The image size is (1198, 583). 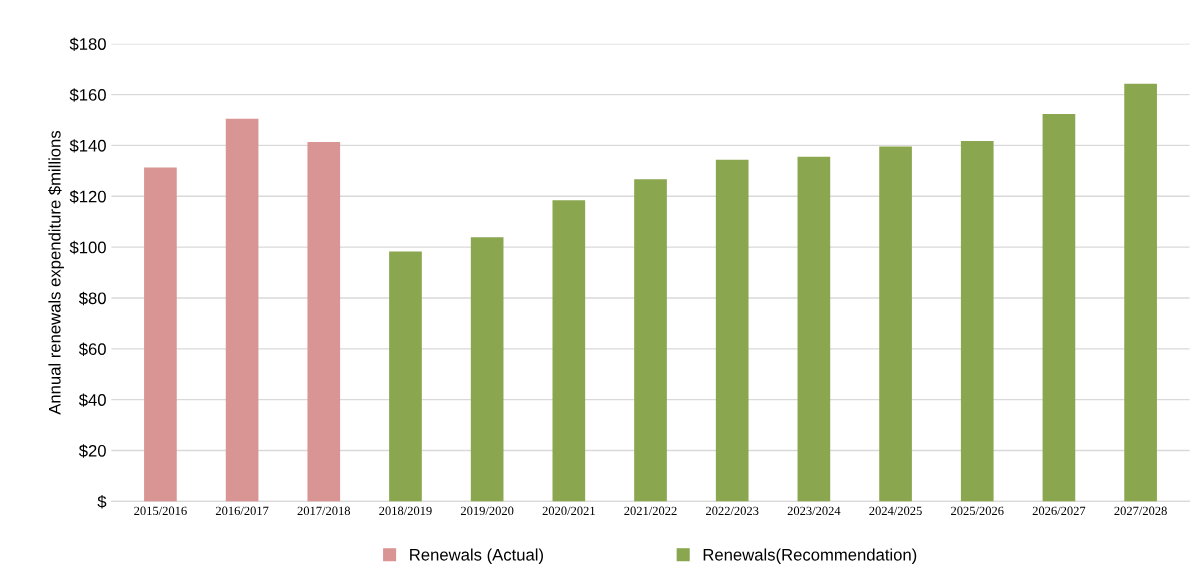 What do you see at coordinates (650, 511) in the screenshot?
I see `x-tick-label: 2021/2022` at bounding box center [650, 511].